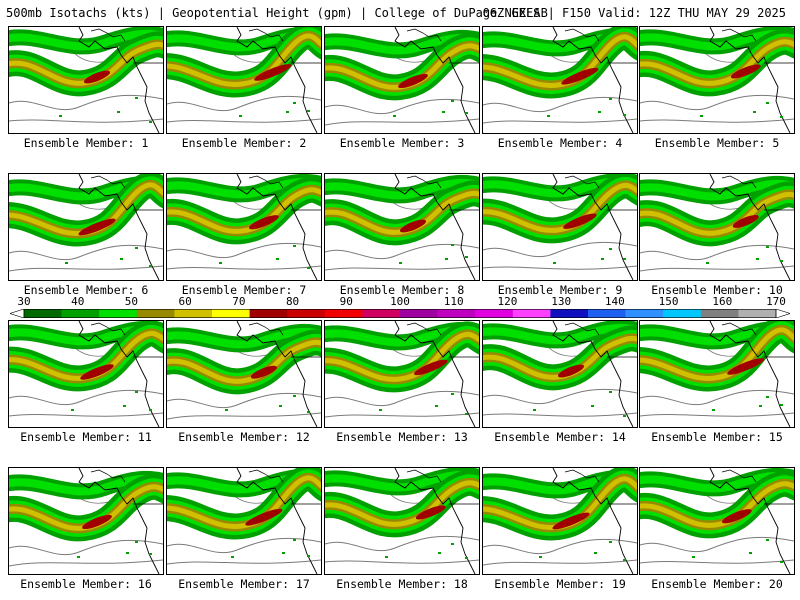 The height and width of the screenshot is (600, 800). I want to click on ensemble-panel: Ensemble Member: 10, so click(717, 235).